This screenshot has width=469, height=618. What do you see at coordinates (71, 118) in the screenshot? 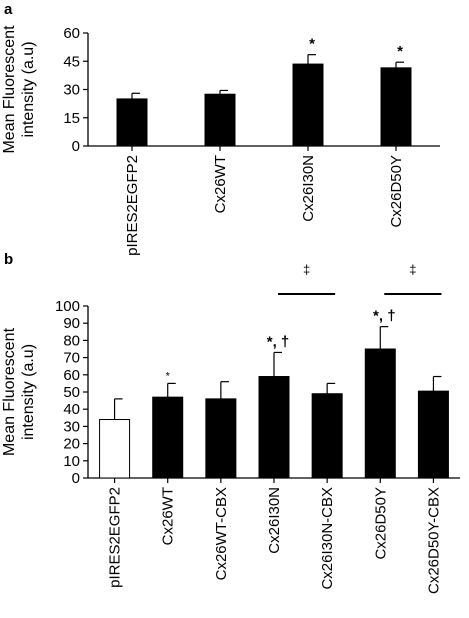
I see `y-tick-label: 15` at bounding box center [71, 118].